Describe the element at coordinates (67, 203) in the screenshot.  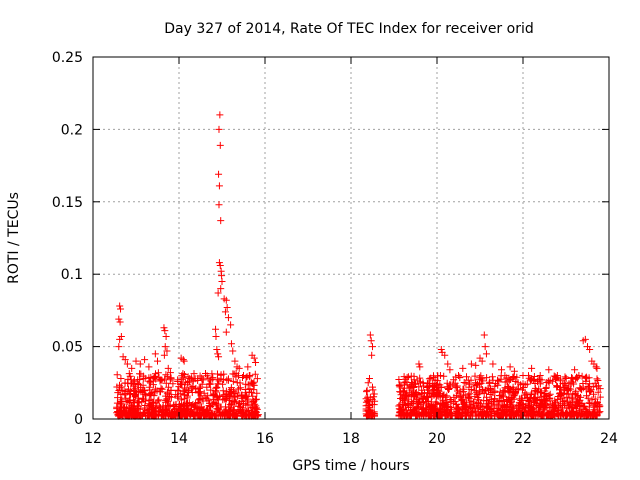
I see `y-tick-label: 0.15` at that location.